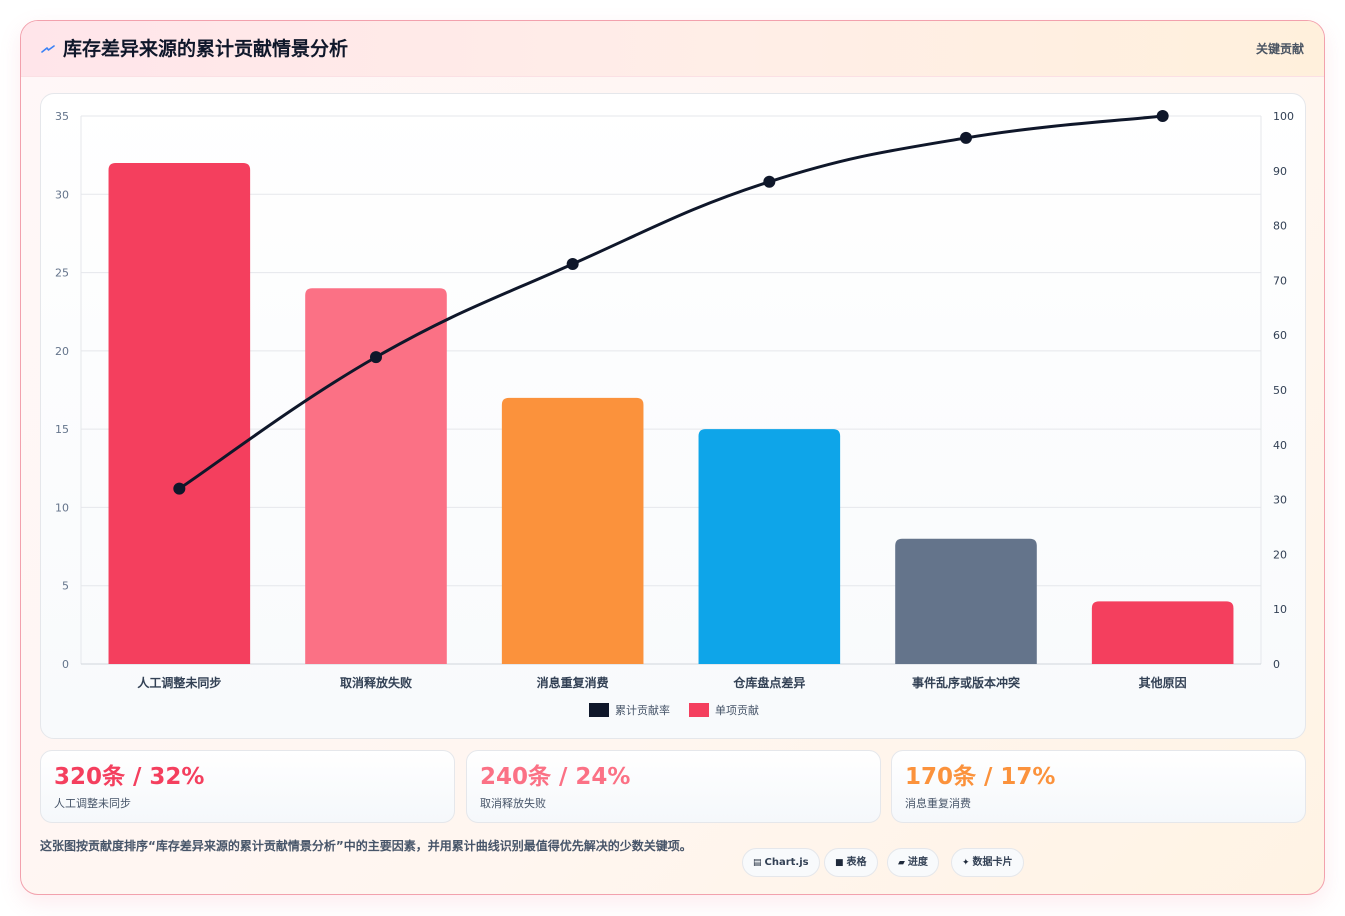 The height and width of the screenshot is (916, 1345). Describe the element at coordinates (1163, 682) in the screenshot. I see `x-category-label: 其他原因` at that location.